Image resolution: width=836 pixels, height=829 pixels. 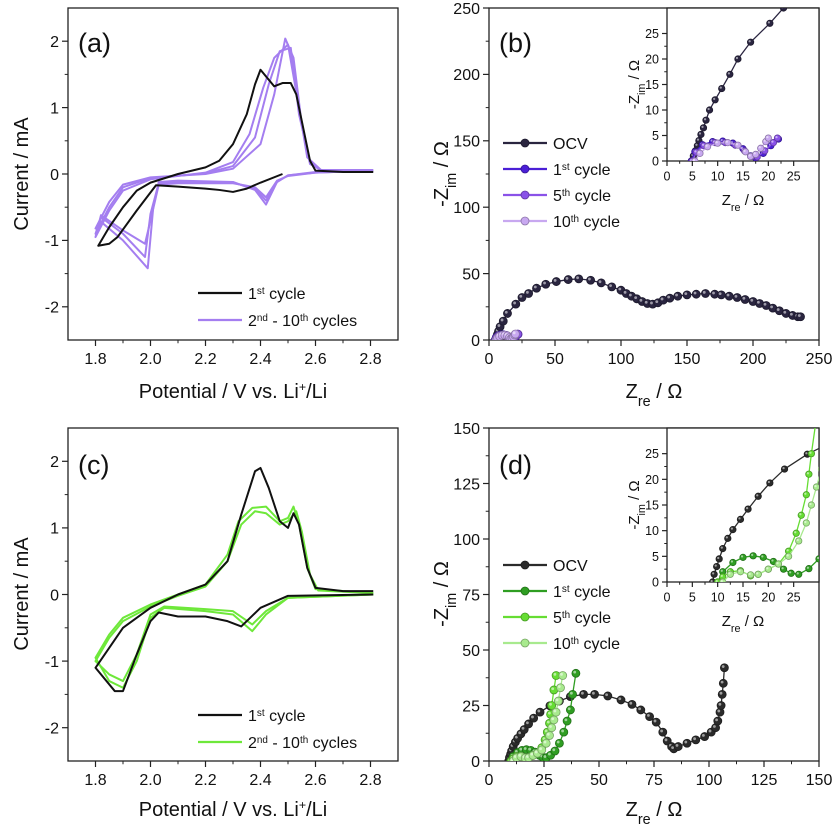 I want to click on legend: 1st cycle 2nd - 10th cycles, so click(x=277, y=308).